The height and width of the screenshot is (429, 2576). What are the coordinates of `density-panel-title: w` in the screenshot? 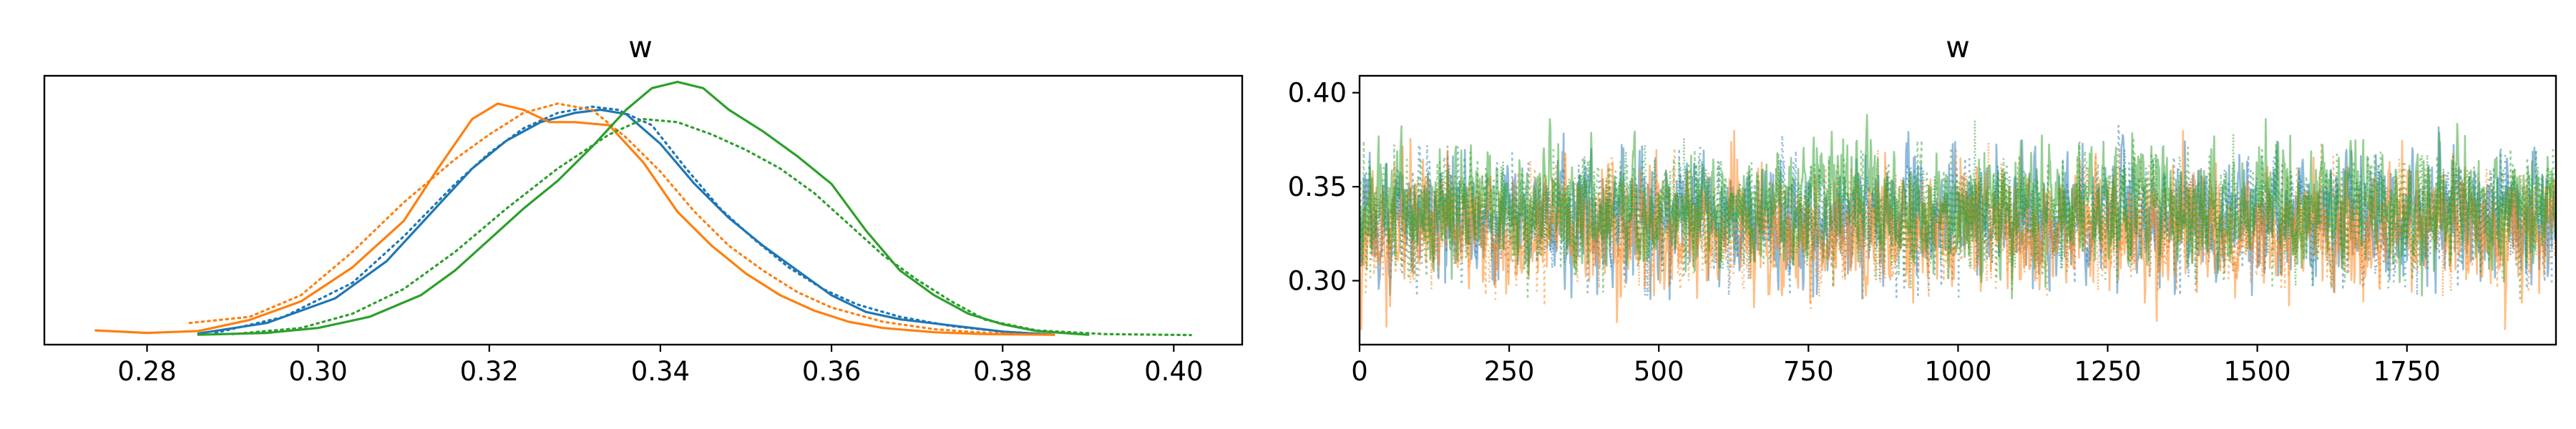 It's located at (640, 47).